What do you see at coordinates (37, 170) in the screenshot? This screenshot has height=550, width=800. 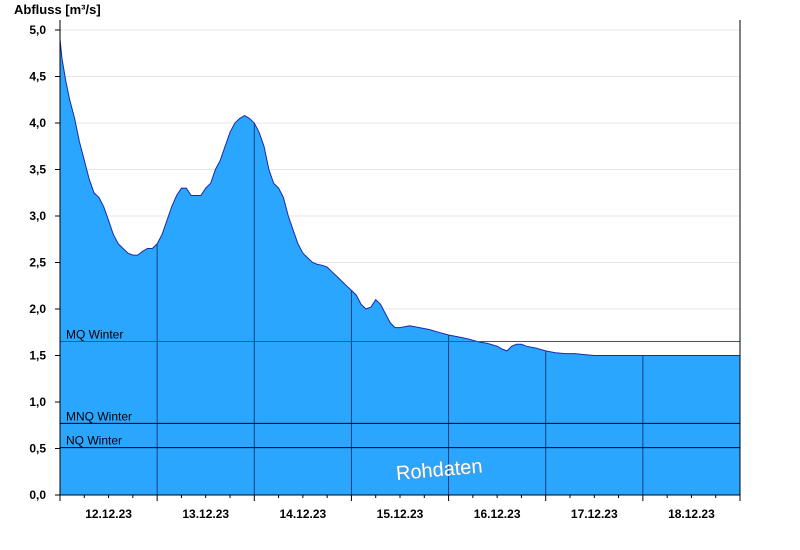 I see `y-tick-label: 3,5` at bounding box center [37, 170].